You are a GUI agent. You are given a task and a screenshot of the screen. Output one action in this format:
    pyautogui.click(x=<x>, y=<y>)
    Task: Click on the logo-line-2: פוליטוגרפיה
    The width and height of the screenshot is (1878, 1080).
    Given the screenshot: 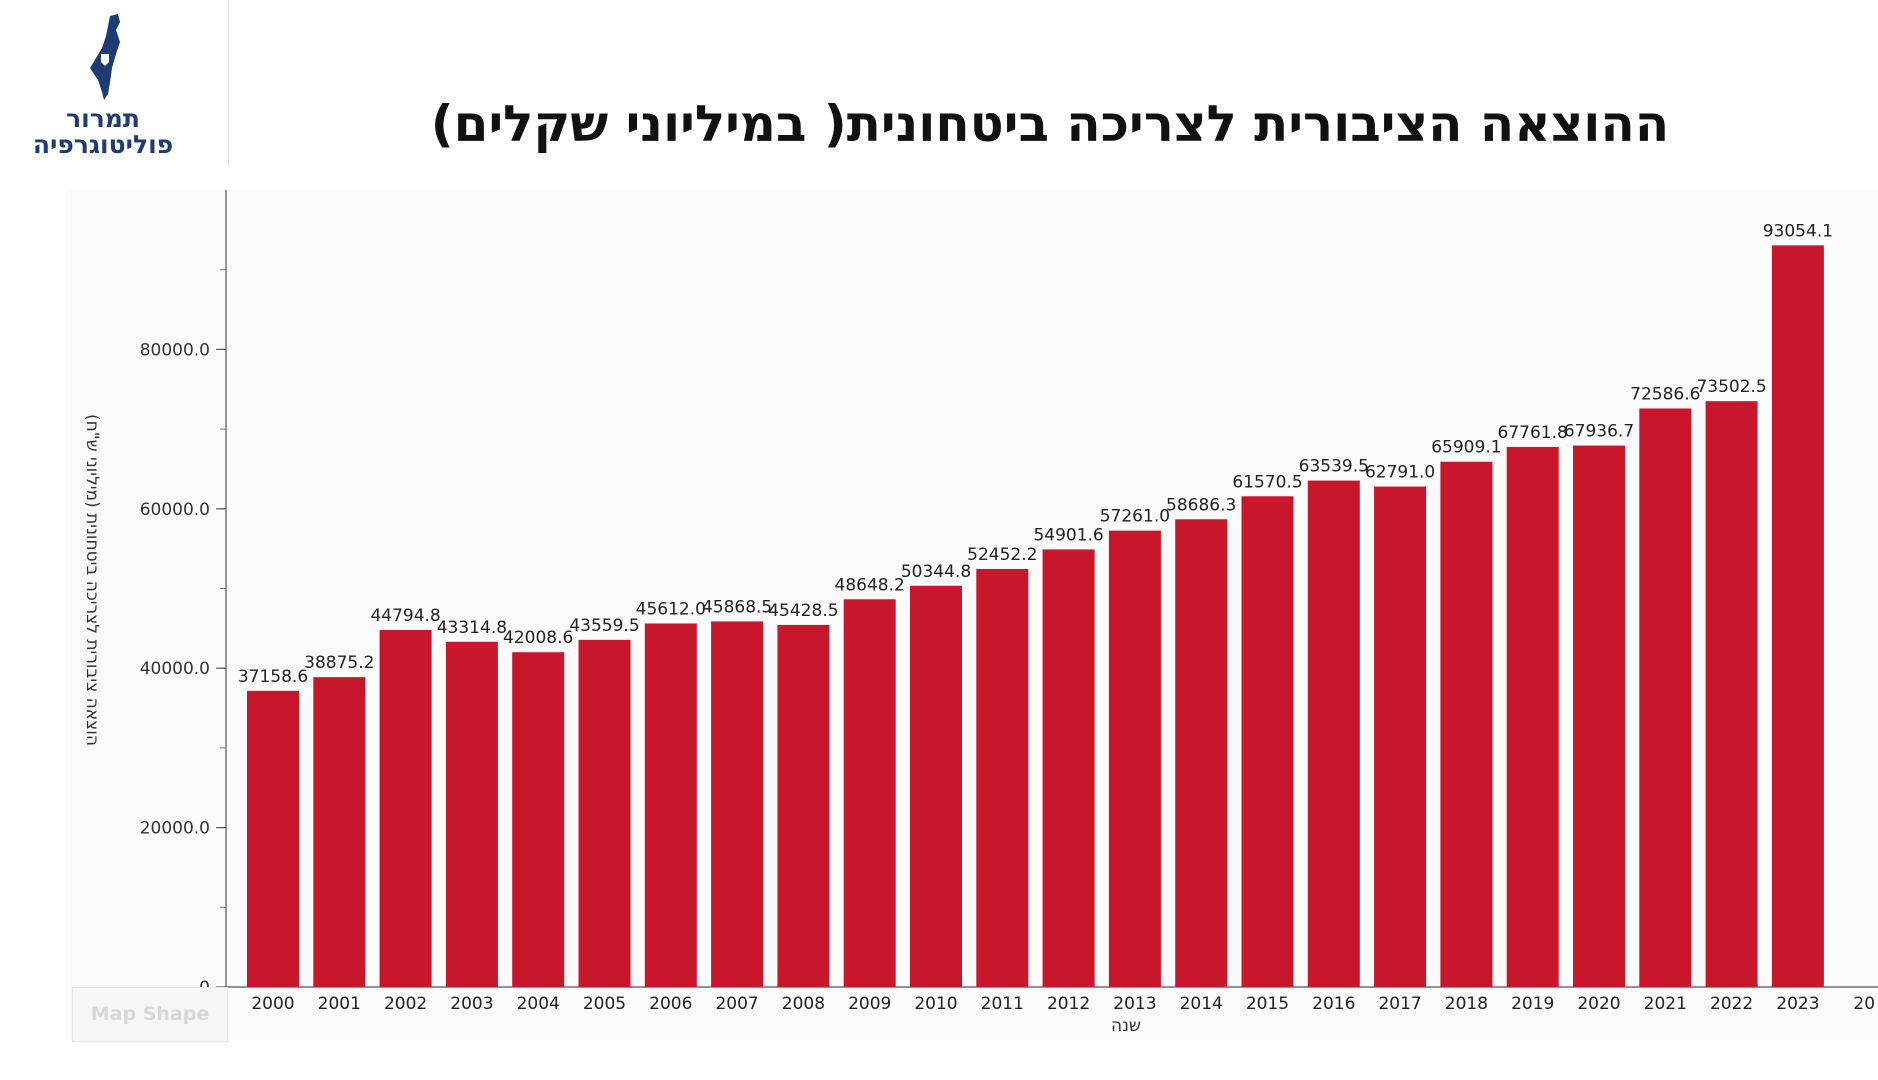 What is the action you would take?
    pyautogui.click(x=103, y=144)
    